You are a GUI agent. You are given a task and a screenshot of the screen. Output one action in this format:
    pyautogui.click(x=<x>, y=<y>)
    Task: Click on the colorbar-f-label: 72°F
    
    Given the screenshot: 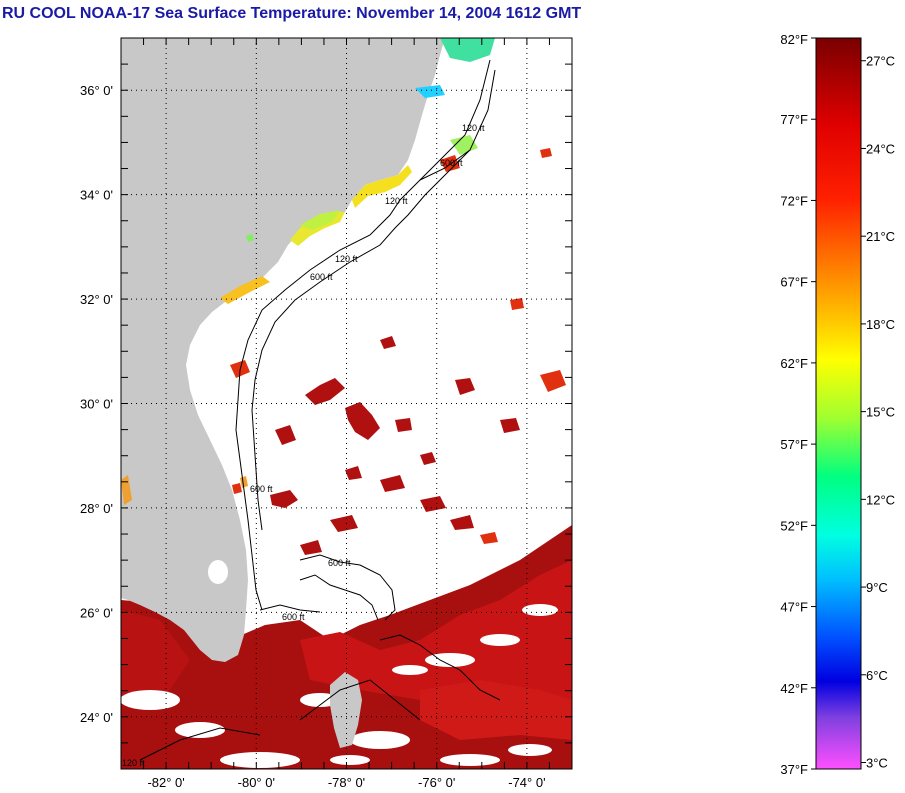 What is the action you would take?
    pyautogui.click(x=794, y=200)
    